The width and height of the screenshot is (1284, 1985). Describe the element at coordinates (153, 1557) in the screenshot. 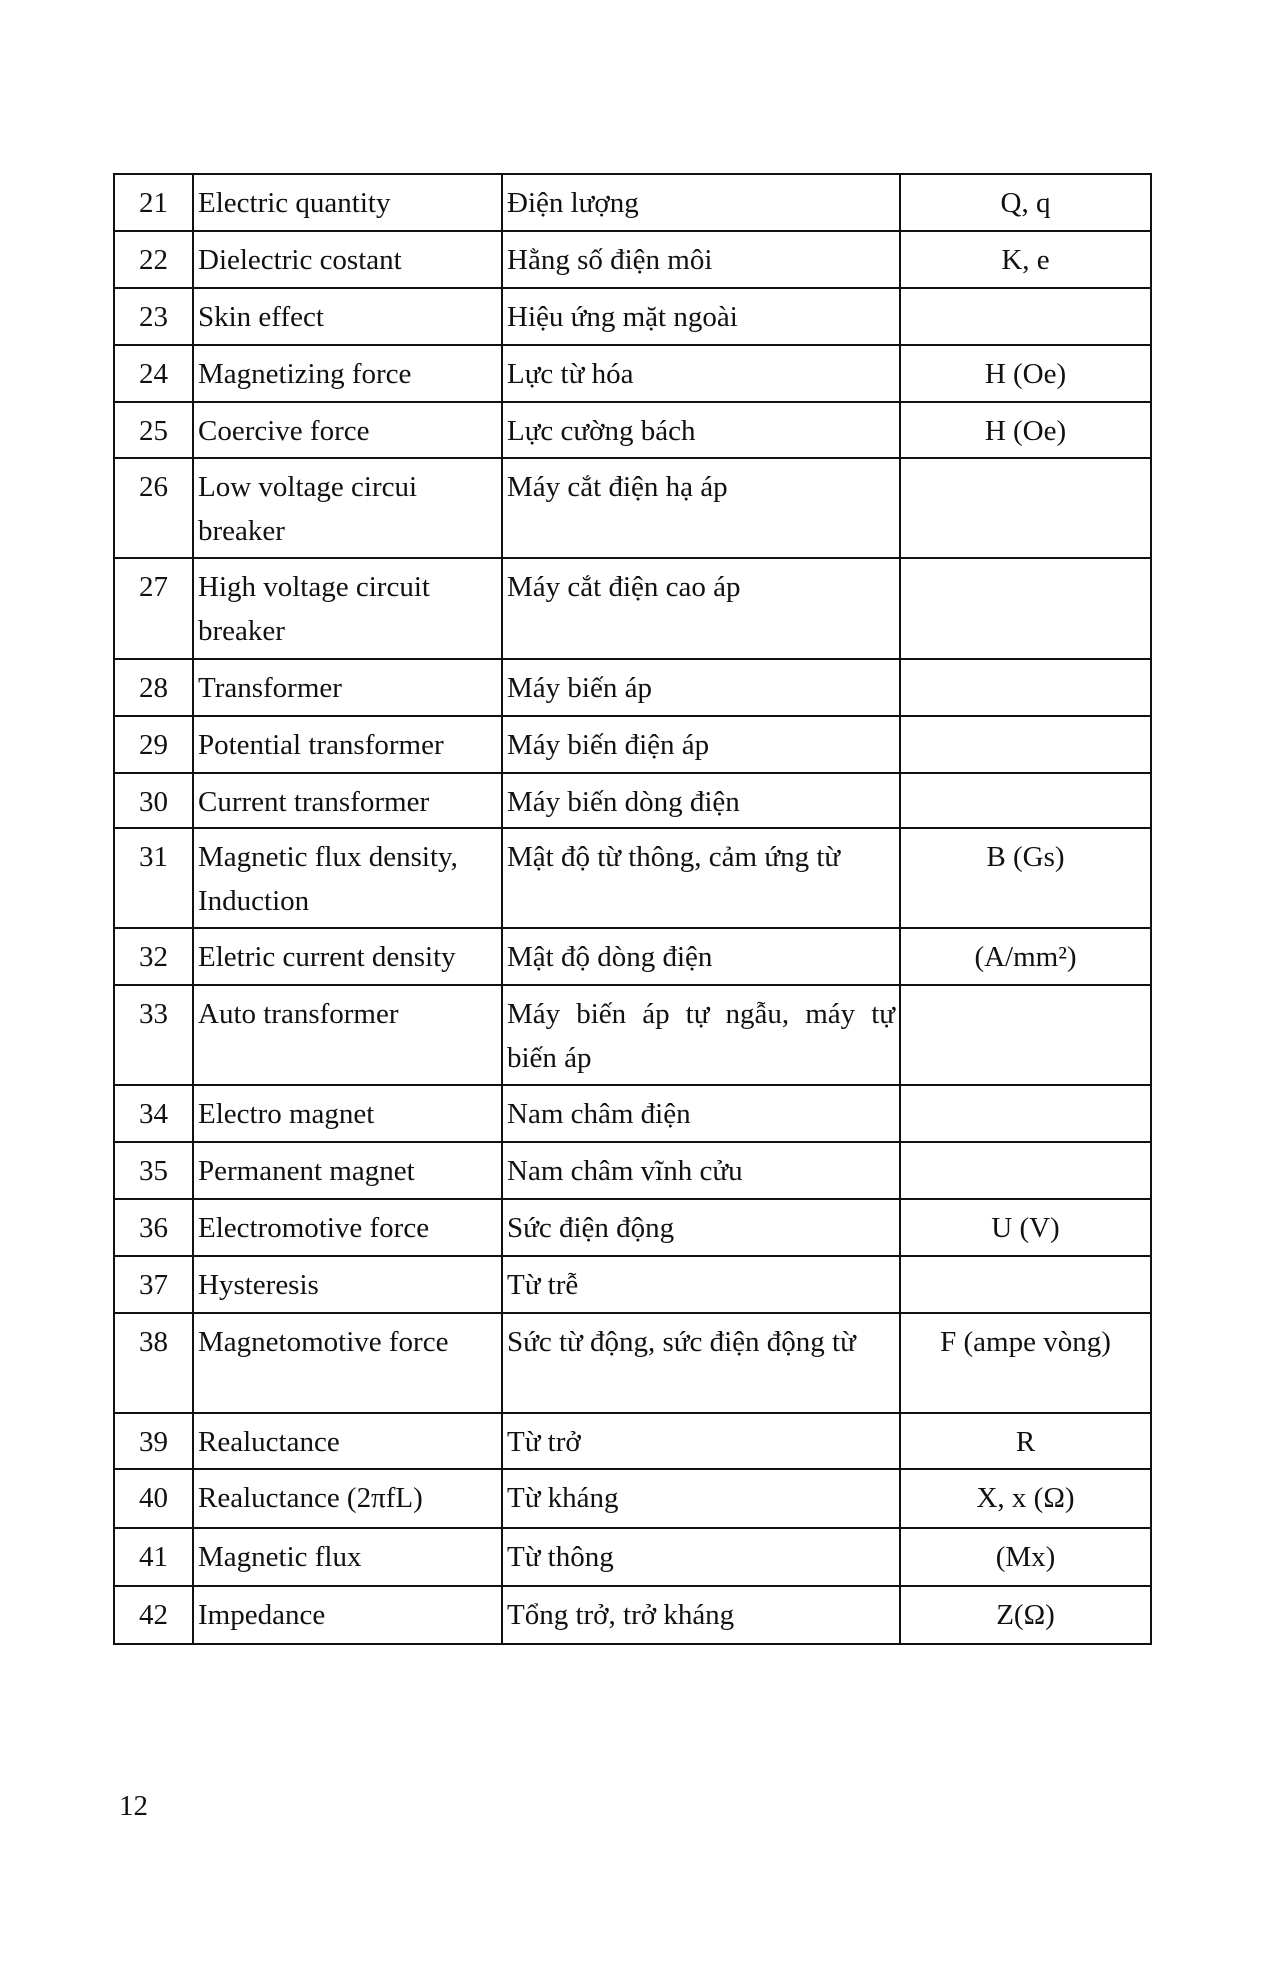

I see `row-number: 41` at that location.